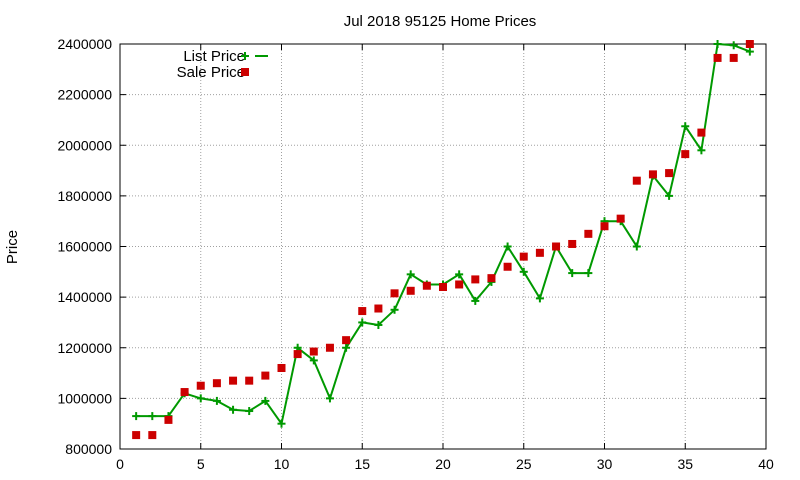  What do you see at coordinates (84, 145) in the screenshot?
I see `y-tick-label: 2000000` at bounding box center [84, 145].